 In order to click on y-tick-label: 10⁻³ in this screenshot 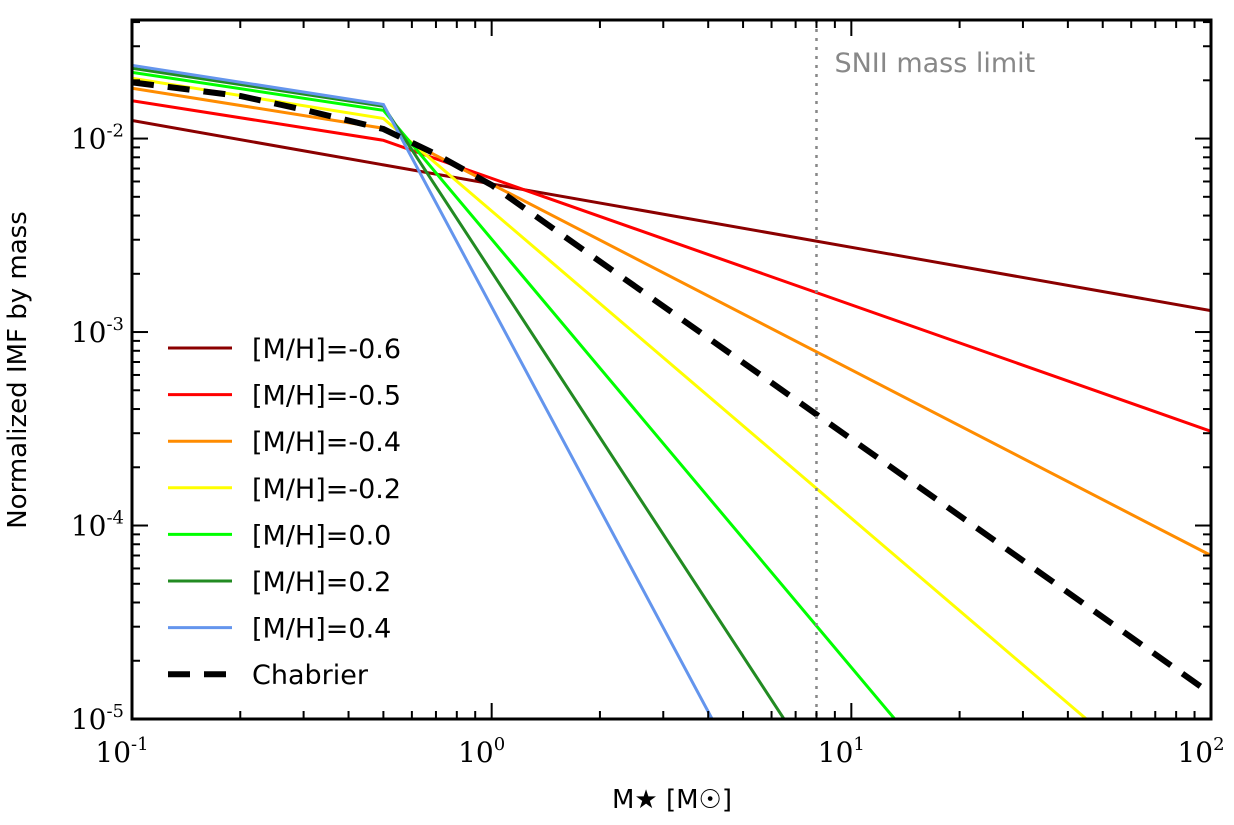, I will do `click(97, 331)`.